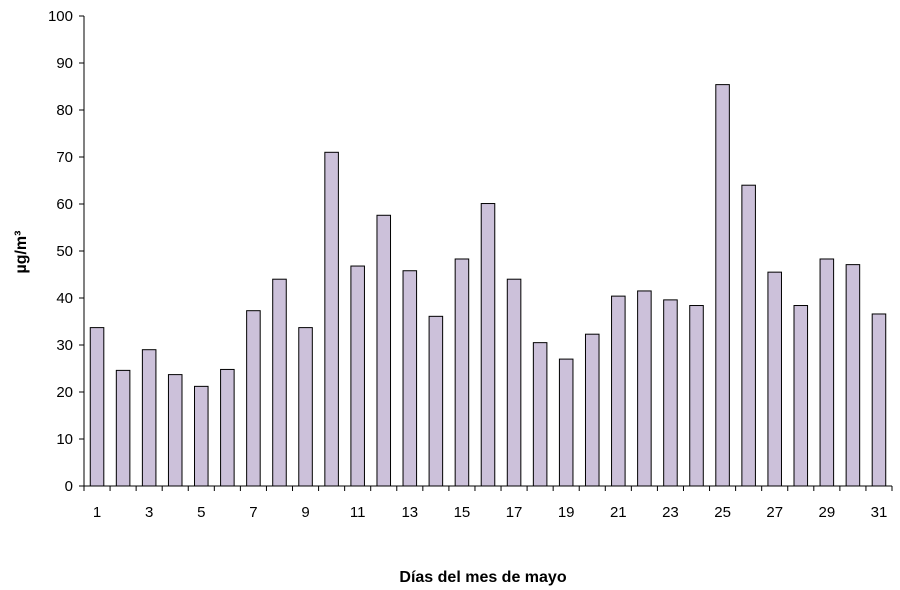 Image resolution: width=900 pixels, height=590 pixels. I want to click on x-tick-label: 31, so click(879, 512).